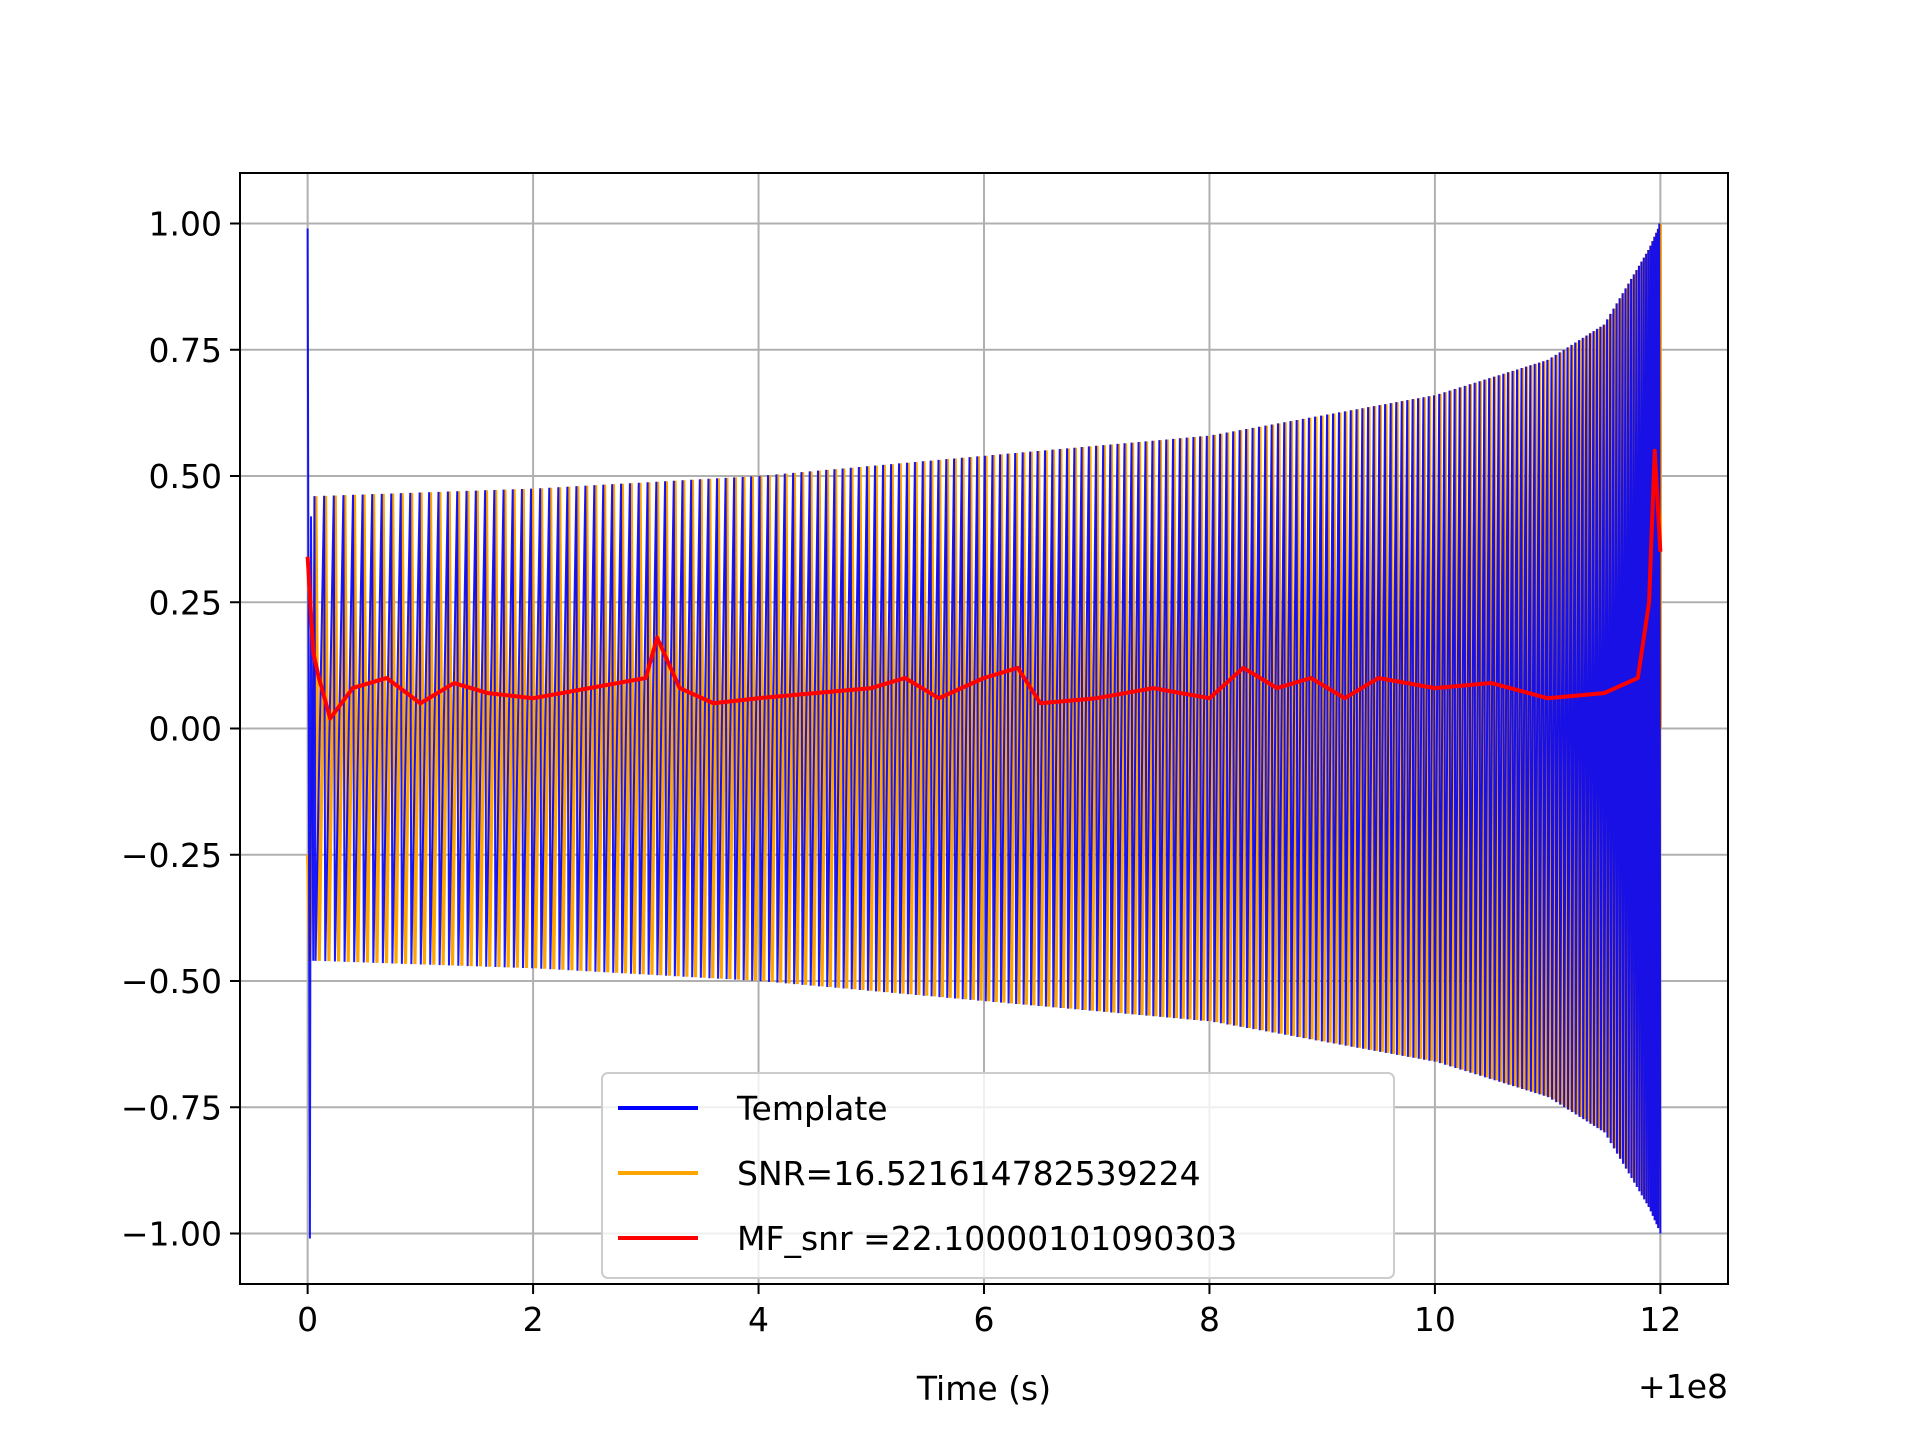  Describe the element at coordinates (983, 1388) in the screenshot. I see `x-axis-label: Time (s)` at that location.